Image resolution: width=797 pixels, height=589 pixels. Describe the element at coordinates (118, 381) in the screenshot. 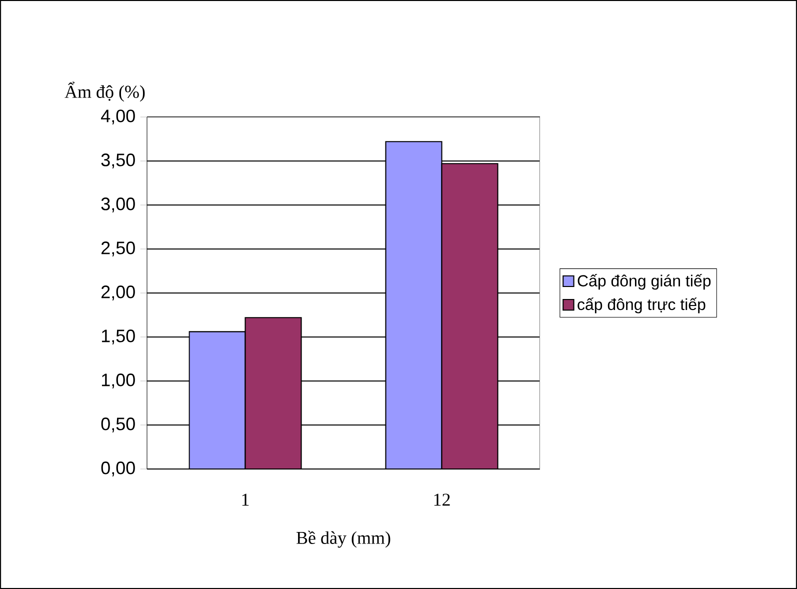

I see `y-tick-label: 1,00` at that location.